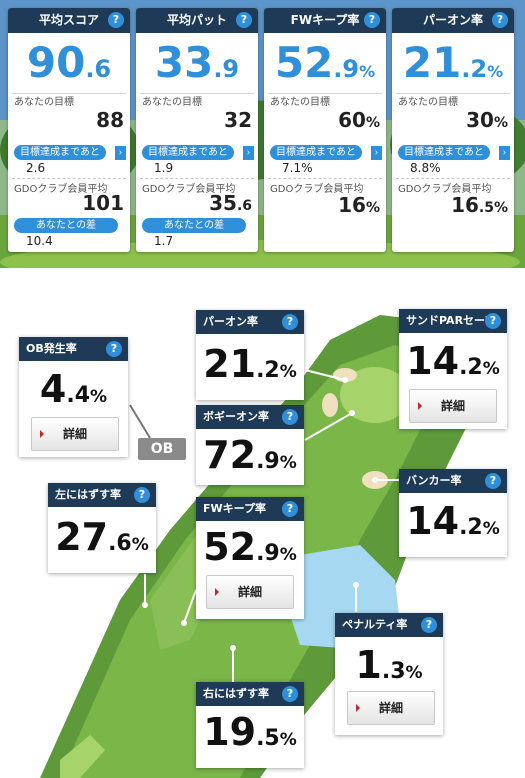 The width and height of the screenshot is (525, 778). I want to click on card-title-text: パーオン率, so click(452, 20).